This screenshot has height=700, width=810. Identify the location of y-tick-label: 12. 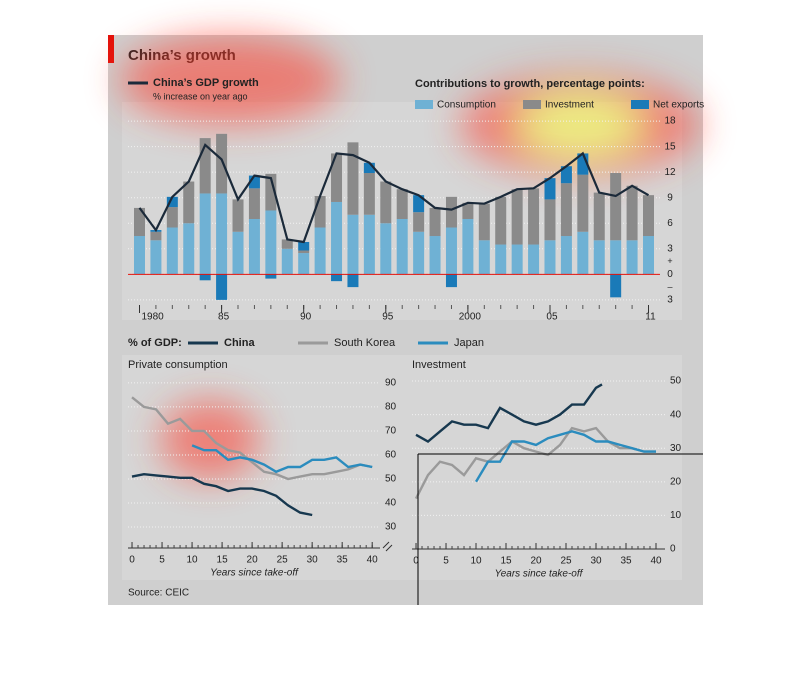
(670, 172).